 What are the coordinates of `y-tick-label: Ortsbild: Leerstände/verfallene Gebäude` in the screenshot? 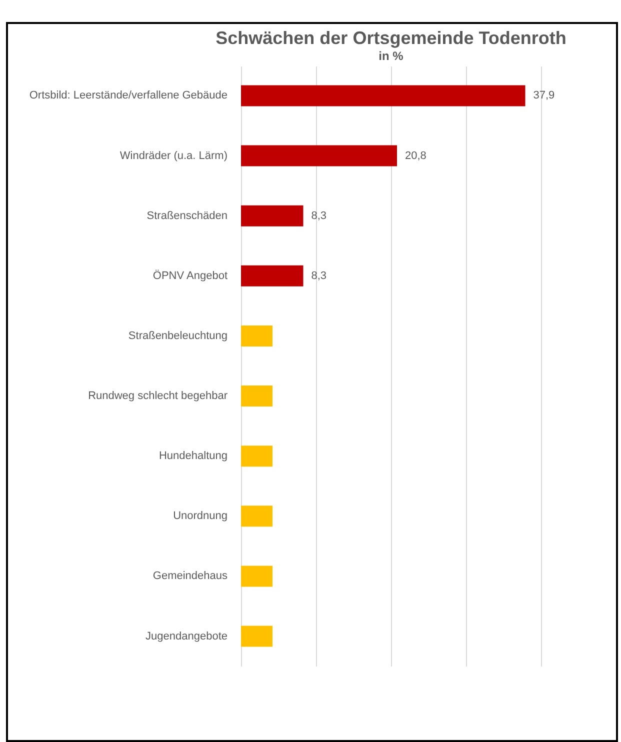 It's located at (128, 96).